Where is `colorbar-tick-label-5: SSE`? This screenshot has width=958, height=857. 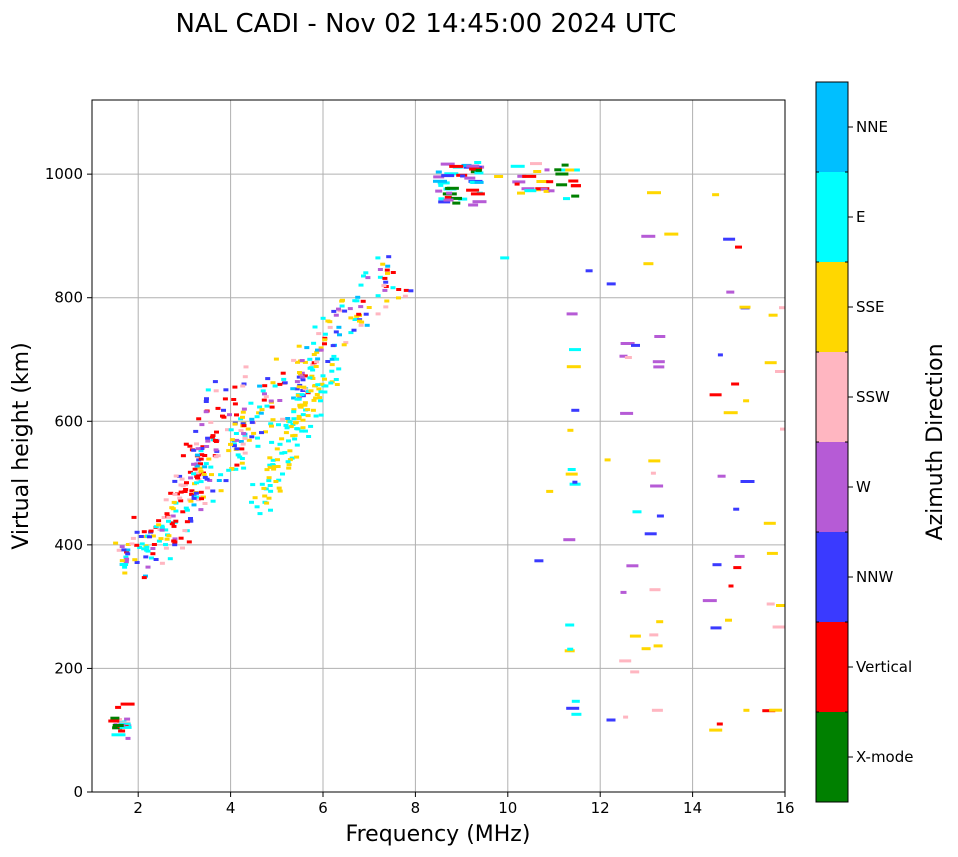
colorbar-tick-label-5: SSE is located at coordinates (870, 307).